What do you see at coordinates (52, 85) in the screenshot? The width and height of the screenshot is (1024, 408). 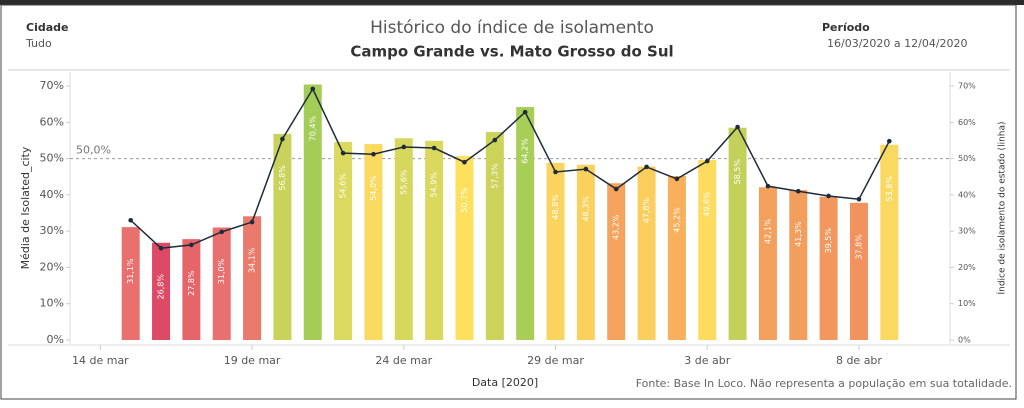 I see `y-tick-label: 70%` at bounding box center [52, 85].